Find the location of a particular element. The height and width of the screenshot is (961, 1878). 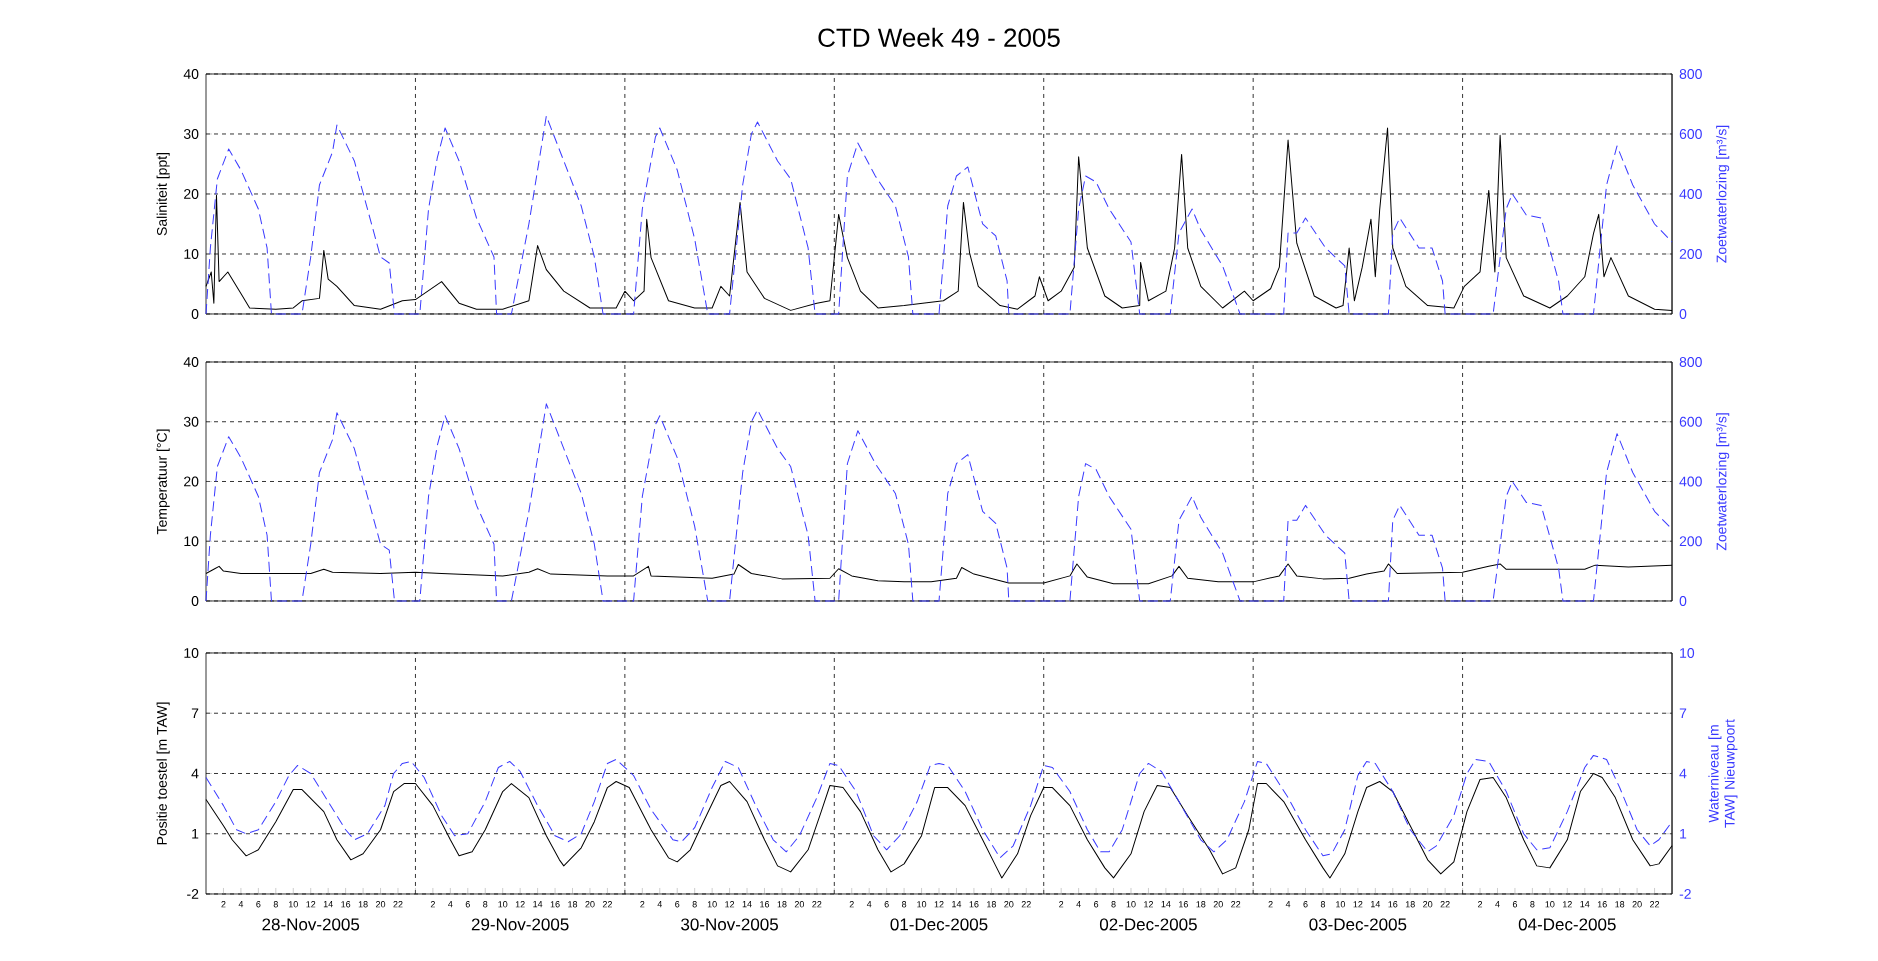

y2-tick-label: 0 is located at coordinates (1683, 314).